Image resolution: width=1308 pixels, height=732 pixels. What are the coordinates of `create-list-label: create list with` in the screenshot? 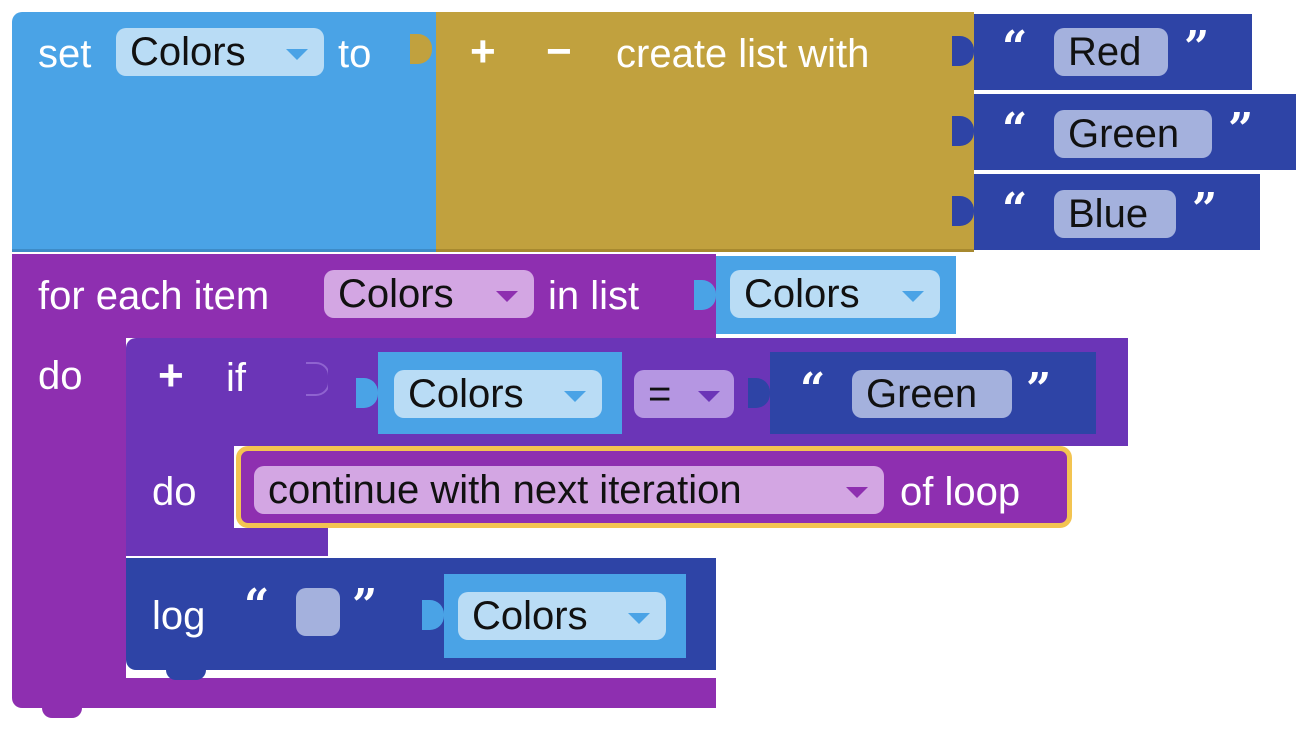 It's located at (743, 54).